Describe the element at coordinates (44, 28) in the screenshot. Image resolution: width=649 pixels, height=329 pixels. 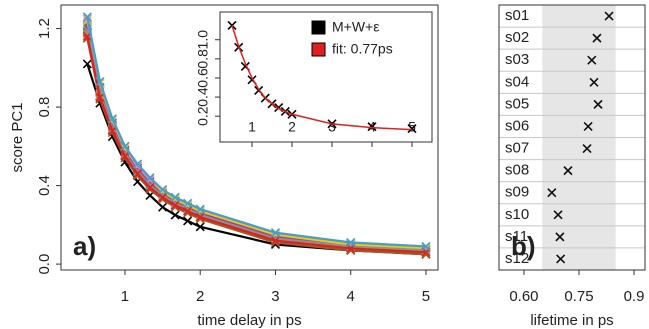
I see `y-tick-label: 1.2` at that location.